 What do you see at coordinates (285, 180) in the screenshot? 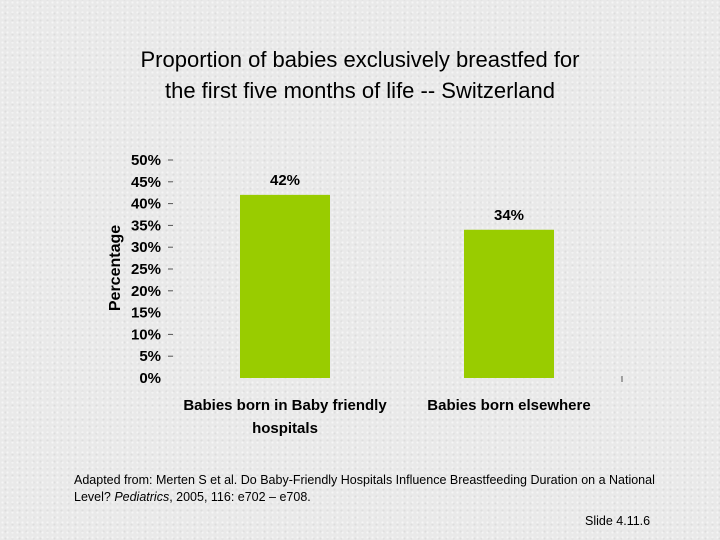
I see `data-label: 42%` at bounding box center [285, 180].